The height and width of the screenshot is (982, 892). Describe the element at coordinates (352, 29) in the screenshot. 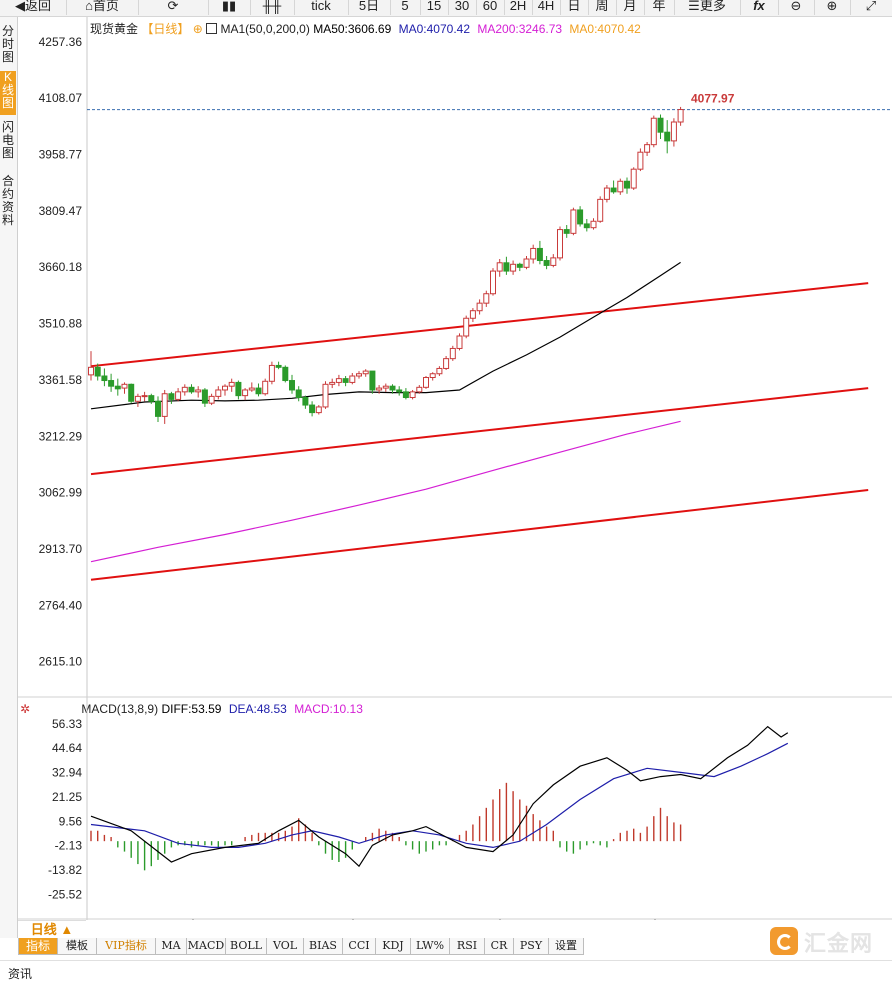

I see `ma50-value: MA50:3606.69` at that location.